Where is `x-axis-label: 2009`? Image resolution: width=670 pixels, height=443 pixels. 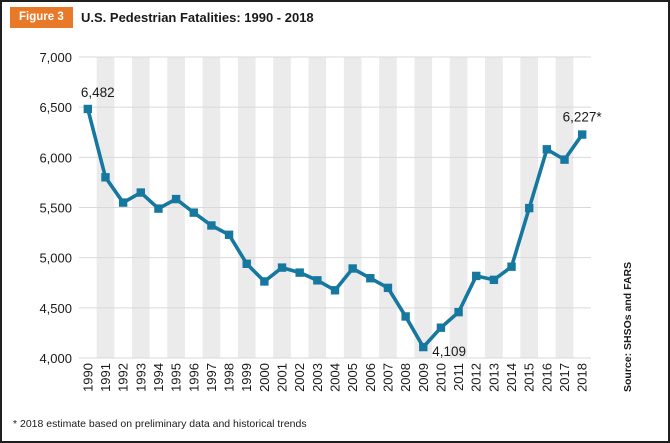
x-axis-label: 2009 is located at coordinates (423, 377).